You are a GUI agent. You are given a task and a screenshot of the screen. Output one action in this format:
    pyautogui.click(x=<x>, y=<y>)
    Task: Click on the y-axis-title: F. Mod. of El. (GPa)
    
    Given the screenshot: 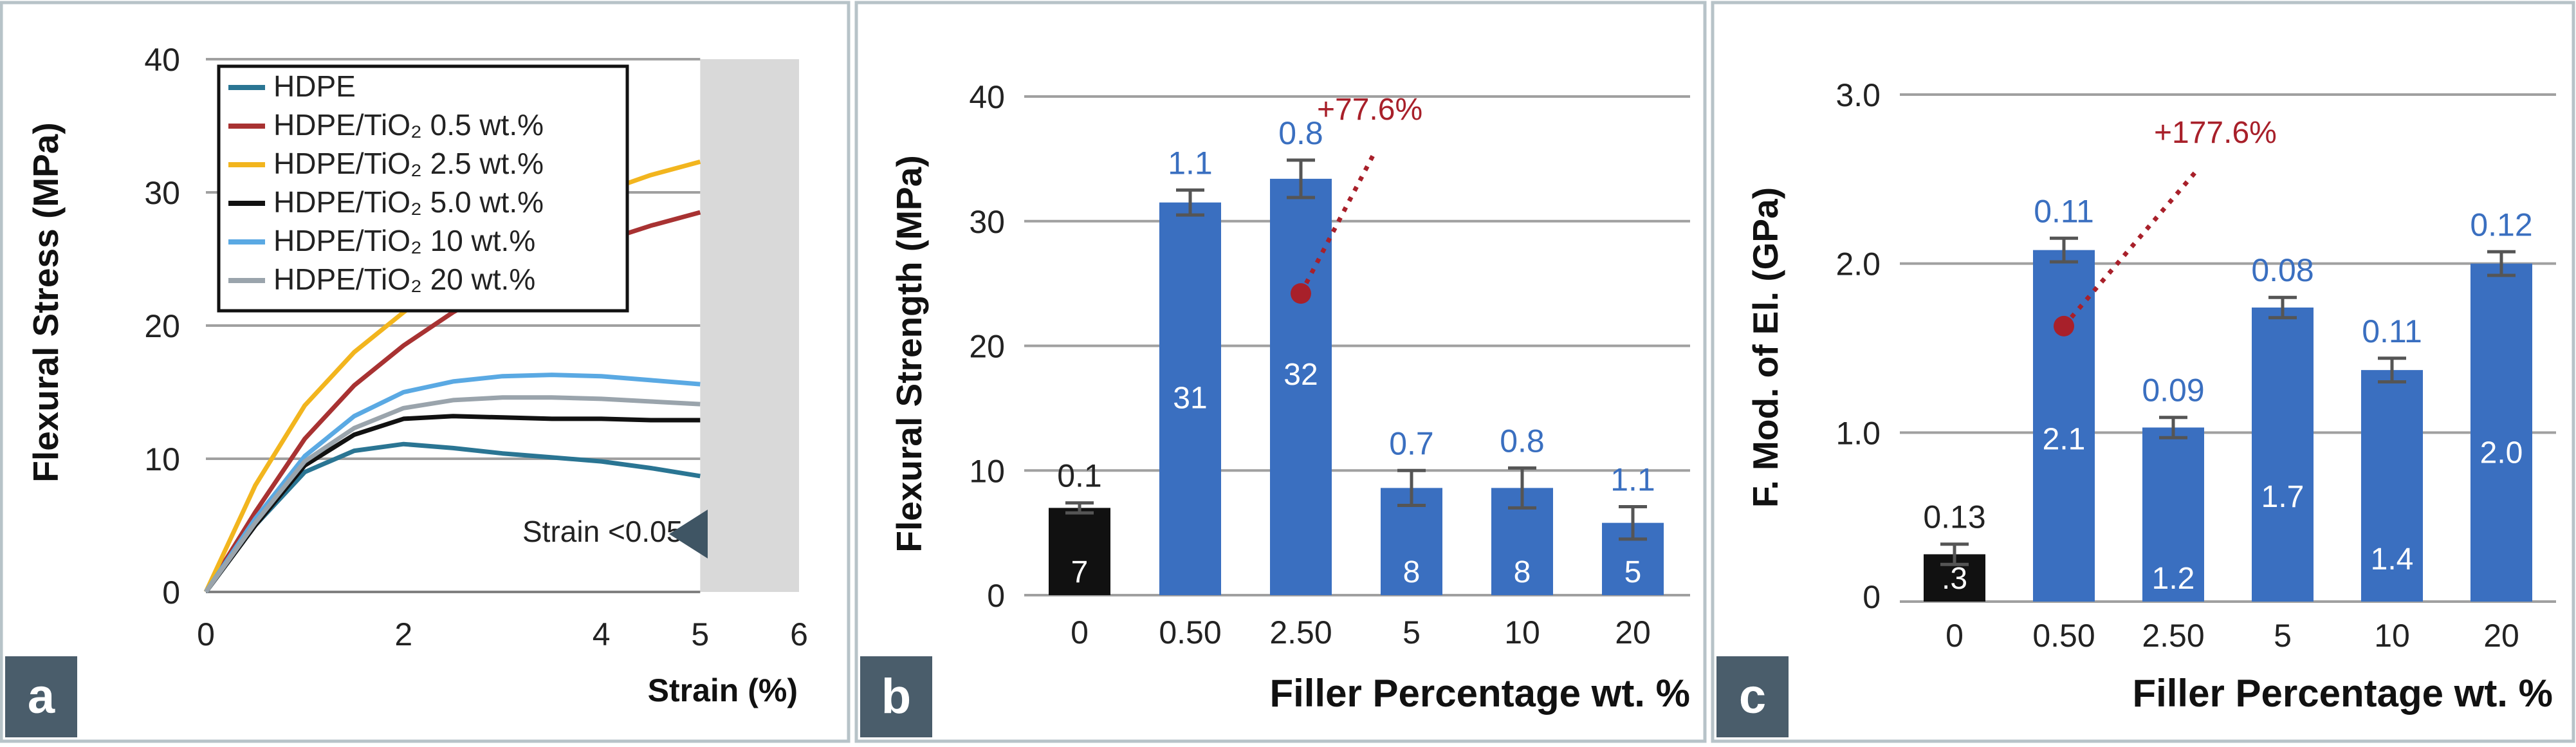 What is the action you would take?
    pyautogui.click(x=1765, y=348)
    